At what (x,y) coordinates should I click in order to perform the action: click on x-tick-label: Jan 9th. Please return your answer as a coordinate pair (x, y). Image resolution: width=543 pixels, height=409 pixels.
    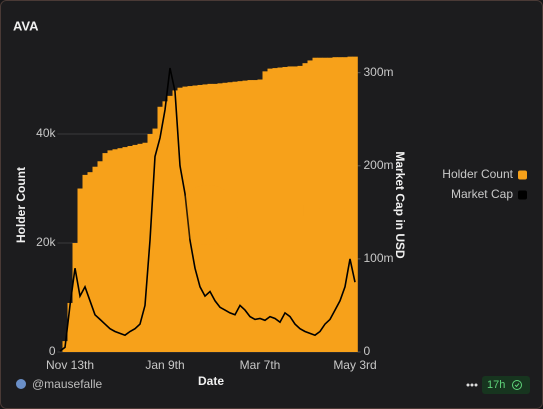
    Looking at the image, I should click on (164, 365).